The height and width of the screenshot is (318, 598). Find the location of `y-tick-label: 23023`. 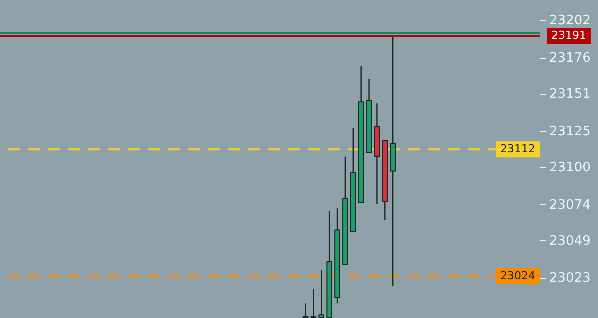

y-tick-label: 23023 is located at coordinates (570, 278).